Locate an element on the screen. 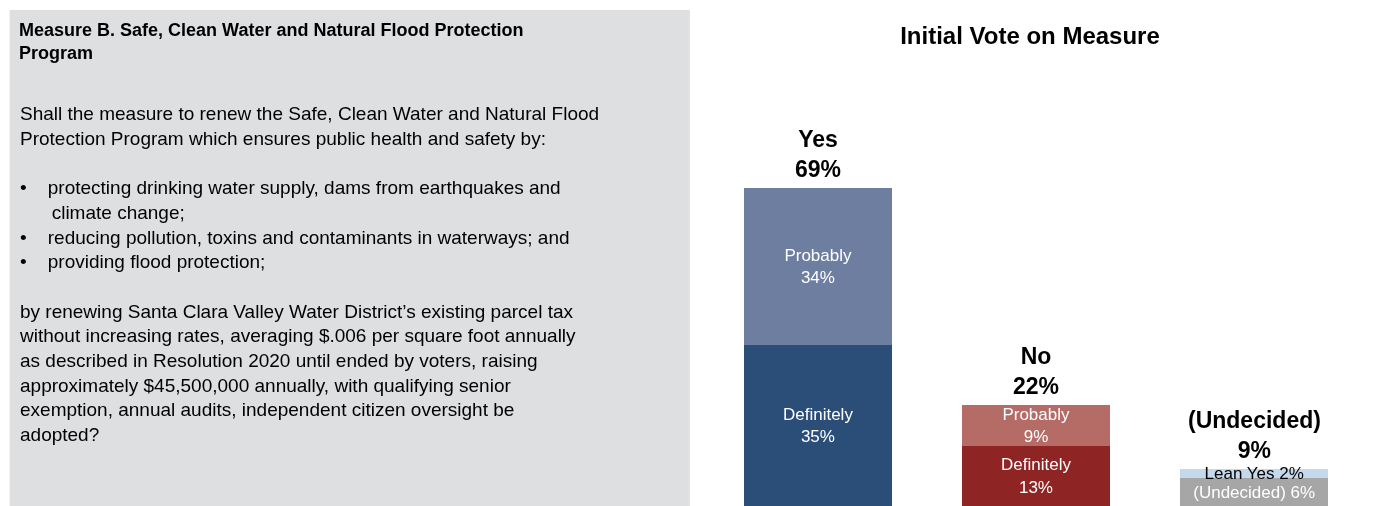 This screenshot has width=1377, height=506. data-label: Probably 34% is located at coordinates (818, 266).